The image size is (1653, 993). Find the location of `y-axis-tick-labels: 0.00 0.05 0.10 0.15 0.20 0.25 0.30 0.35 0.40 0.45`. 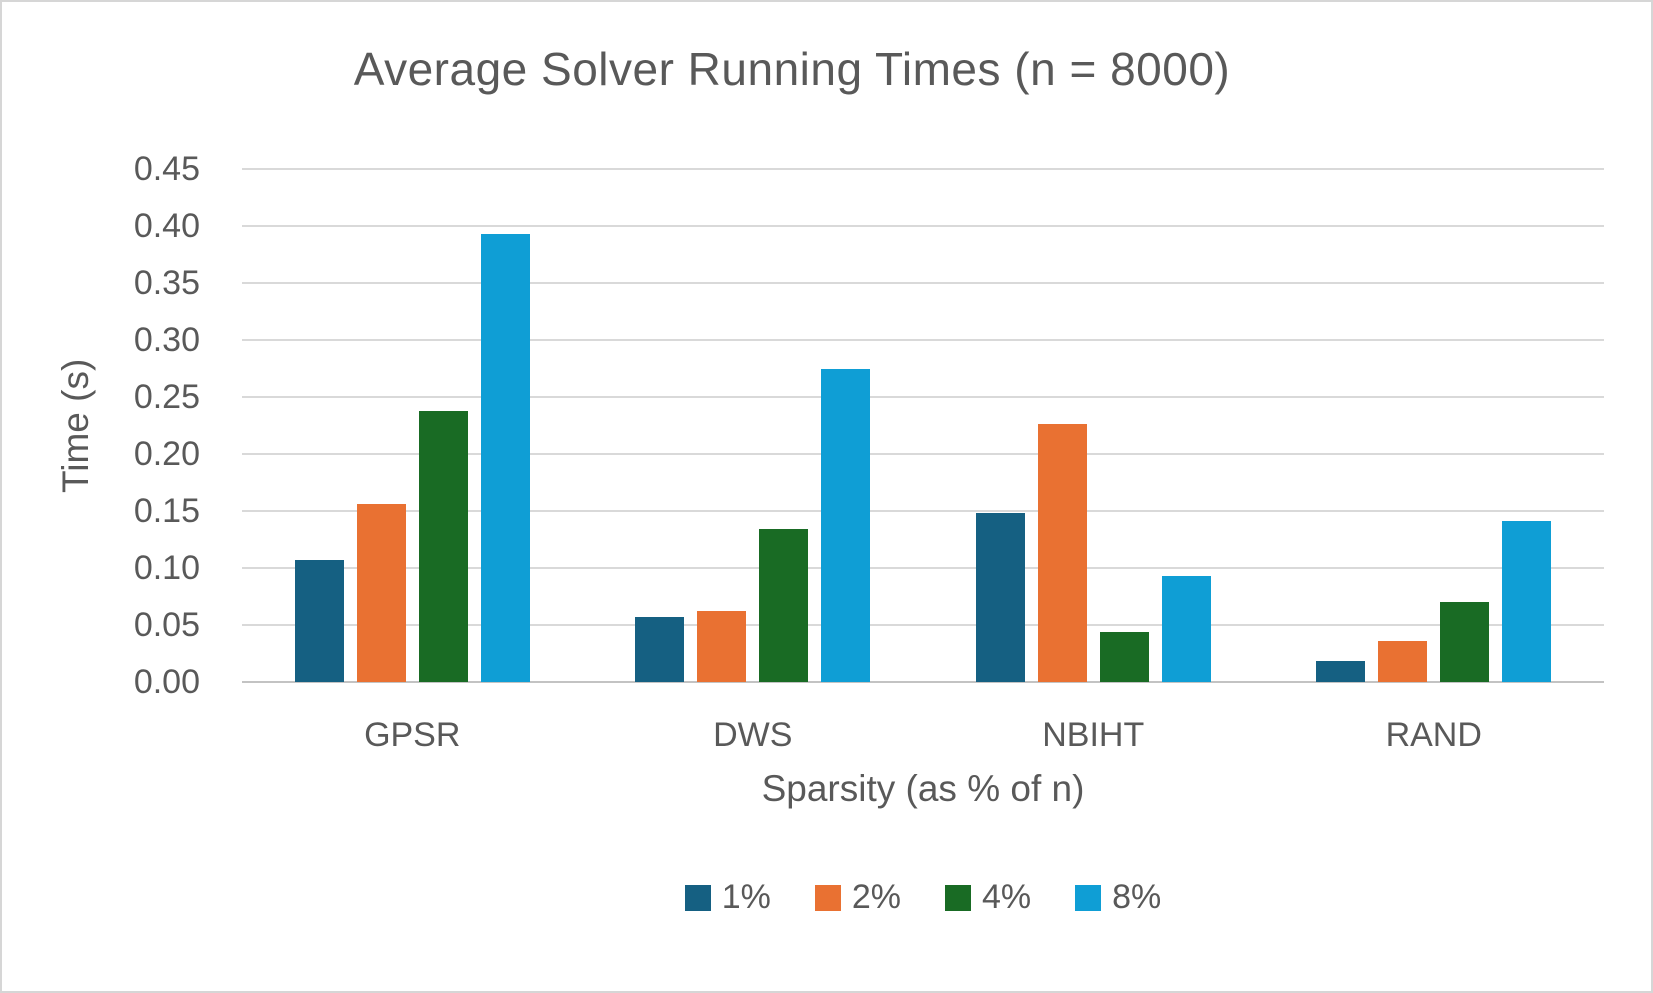

y-axis-tick-labels: 0.00 0.05 0.10 0.15 0.20 0.25 0.30 0.35 0.40 0.45 is located at coordinates (101, 425).